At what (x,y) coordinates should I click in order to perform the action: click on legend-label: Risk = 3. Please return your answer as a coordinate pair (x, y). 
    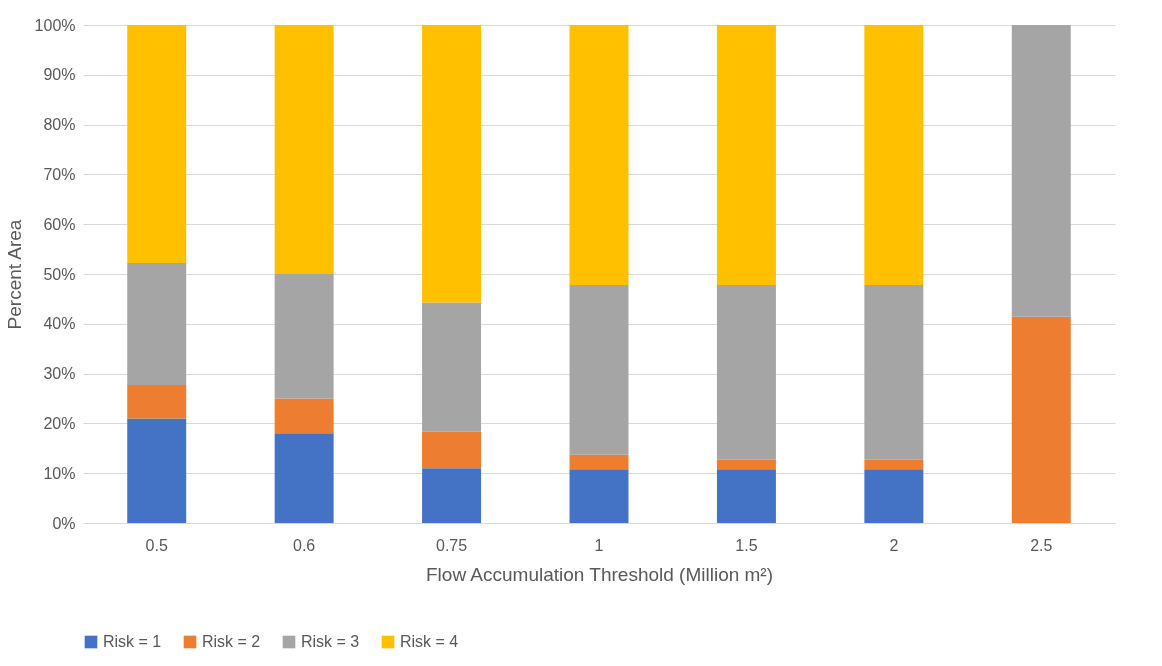
    Looking at the image, I should click on (330, 641).